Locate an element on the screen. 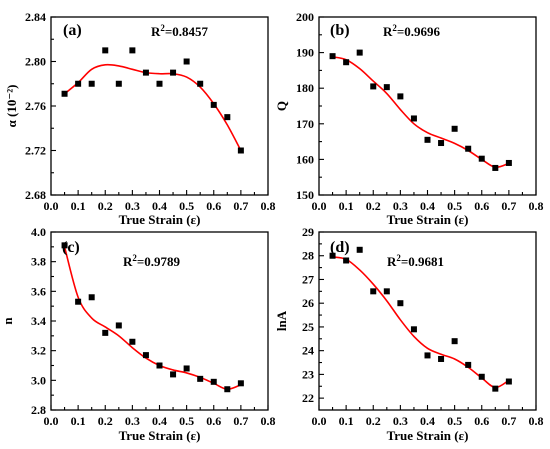 The height and width of the screenshot is (449, 550). panel-b-ytick-label: 170 is located at coordinates (305, 124).